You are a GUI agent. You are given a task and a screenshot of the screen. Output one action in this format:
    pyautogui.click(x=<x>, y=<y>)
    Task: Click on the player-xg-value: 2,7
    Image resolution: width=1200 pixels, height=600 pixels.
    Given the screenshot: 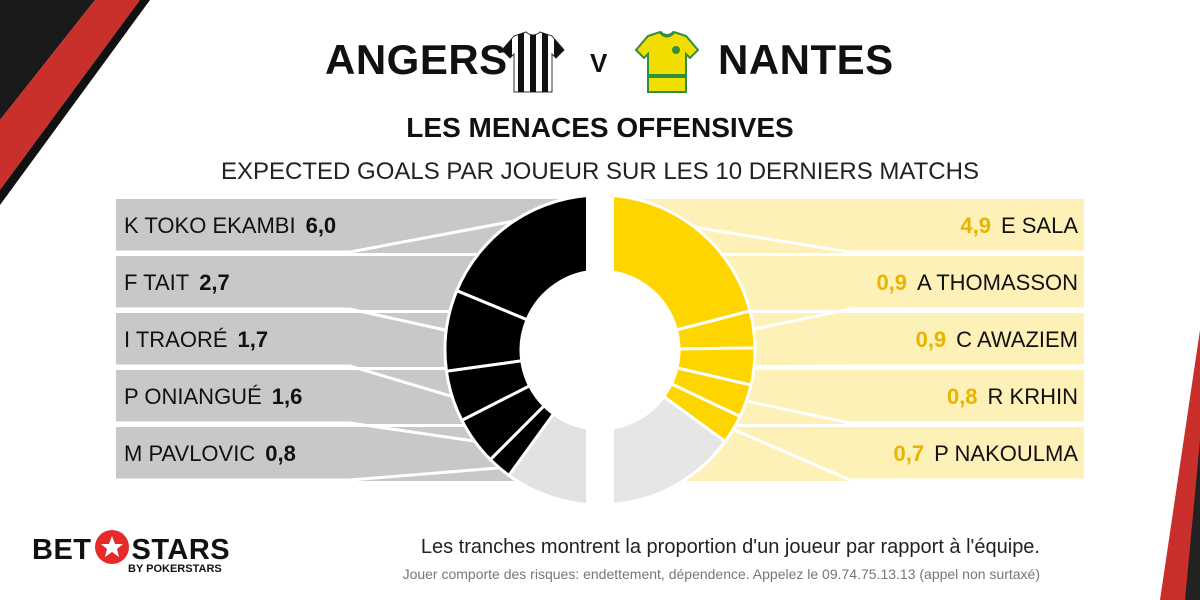 What is the action you would take?
    pyautogui.click(x=214, y=282)
    